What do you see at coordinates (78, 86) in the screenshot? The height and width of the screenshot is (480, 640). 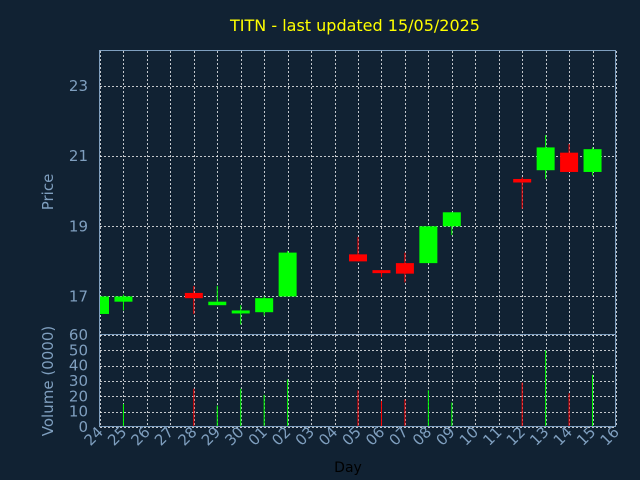 I see `price-tick-label: 23` at bounding box center [78, 86].